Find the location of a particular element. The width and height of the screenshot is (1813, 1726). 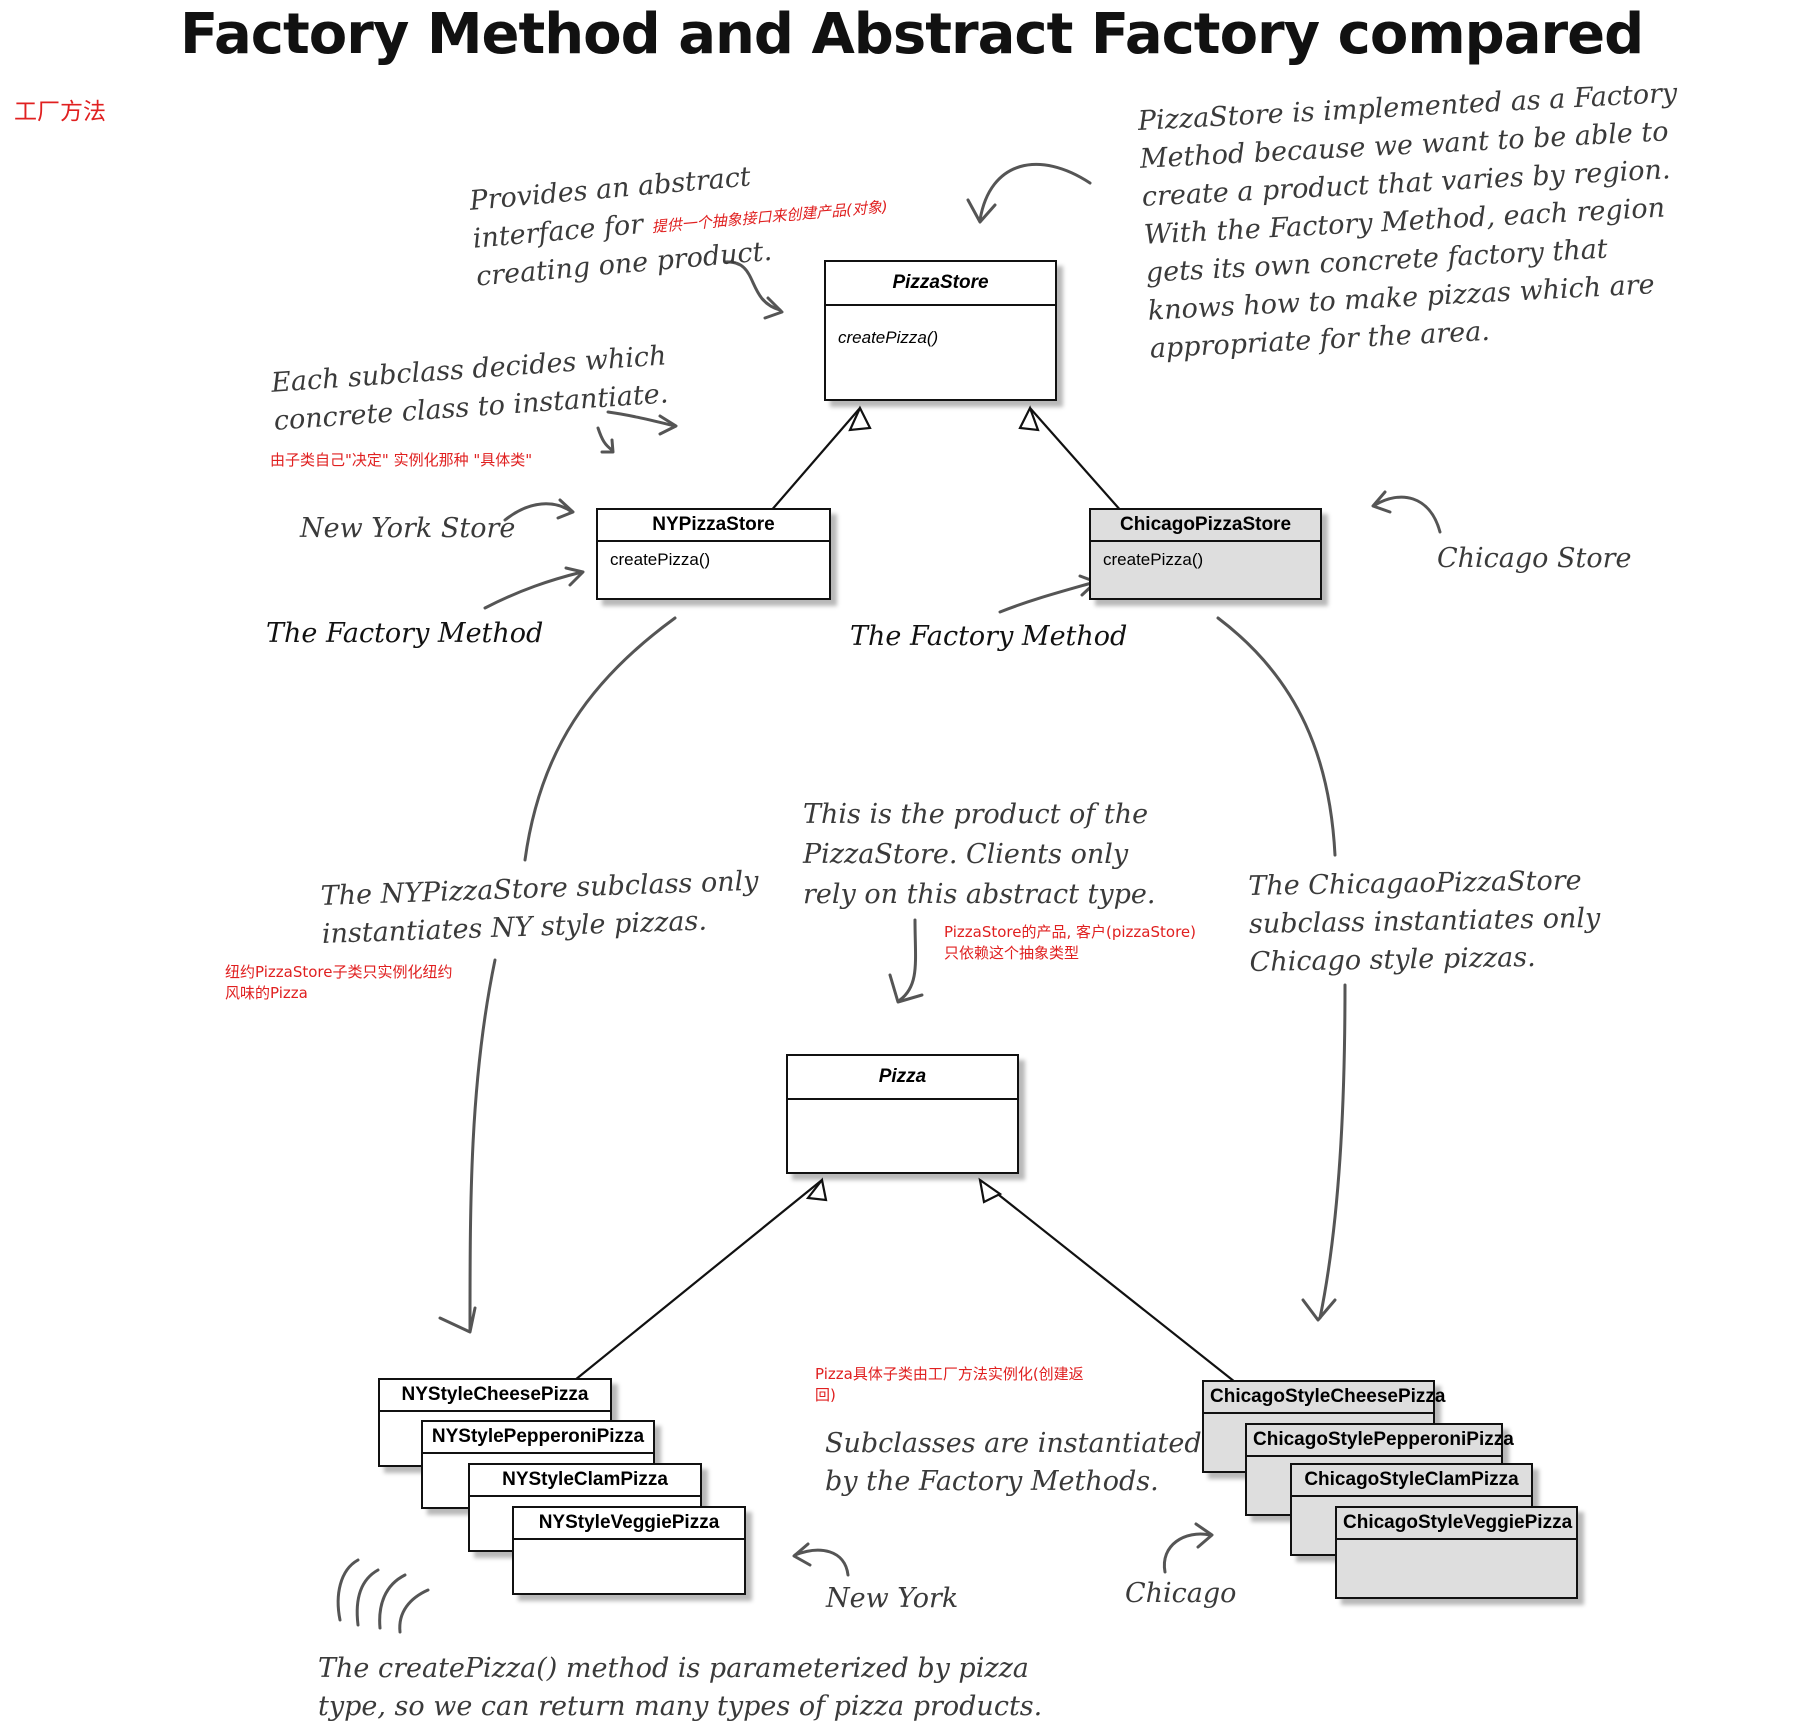

label-factory-method-right: The Factory Method is located at coordinates (989, 636).